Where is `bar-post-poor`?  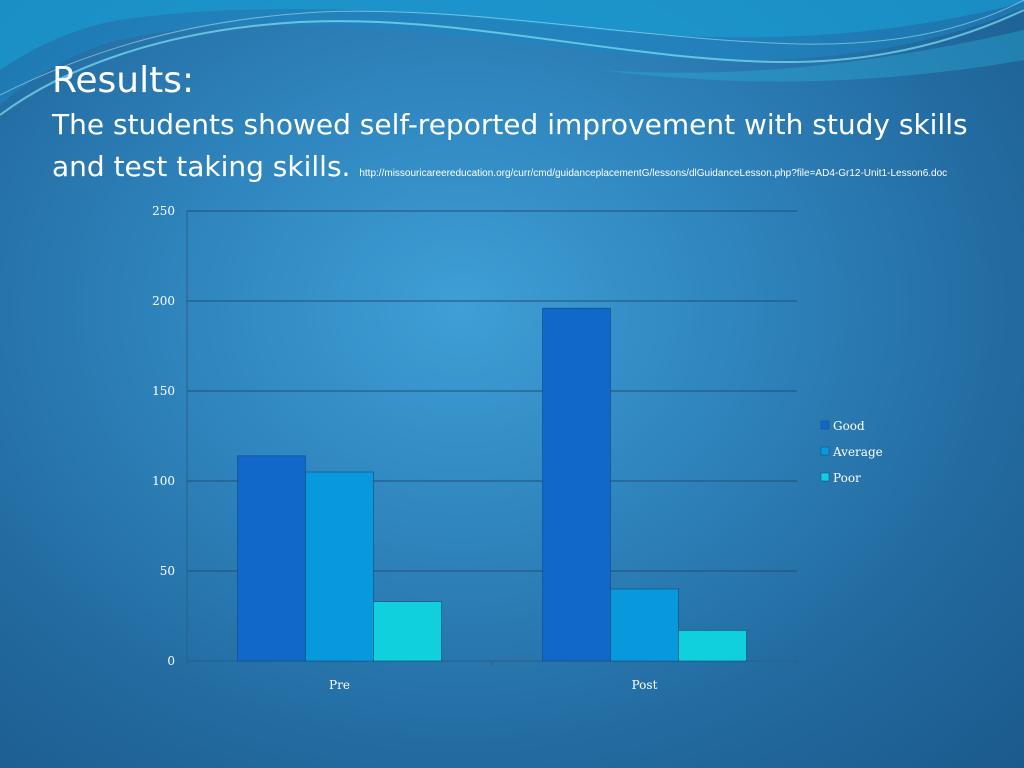 bar-post-poor is located at coordinates (712, 646).